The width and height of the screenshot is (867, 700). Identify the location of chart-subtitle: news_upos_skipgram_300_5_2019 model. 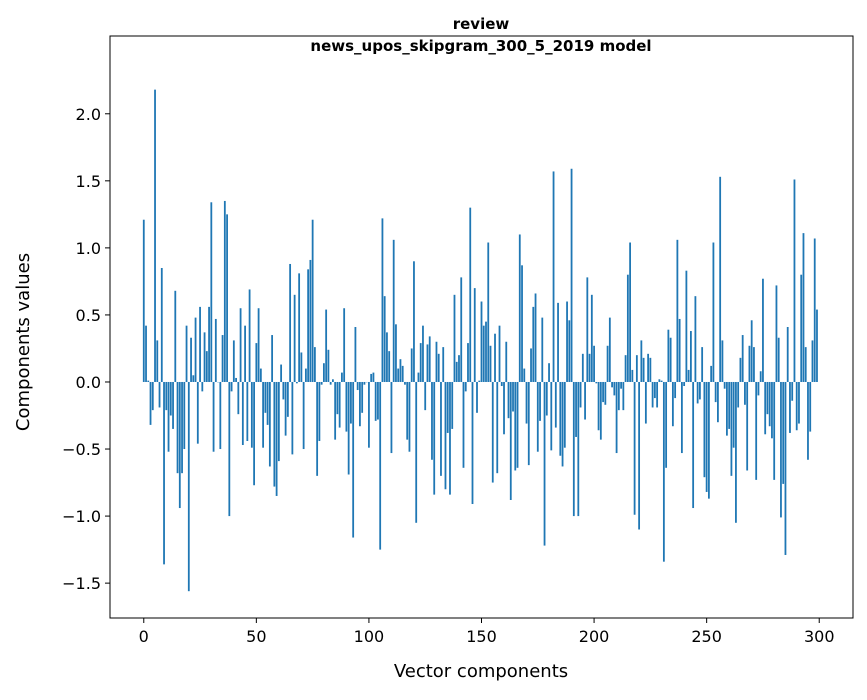
(480, 46).